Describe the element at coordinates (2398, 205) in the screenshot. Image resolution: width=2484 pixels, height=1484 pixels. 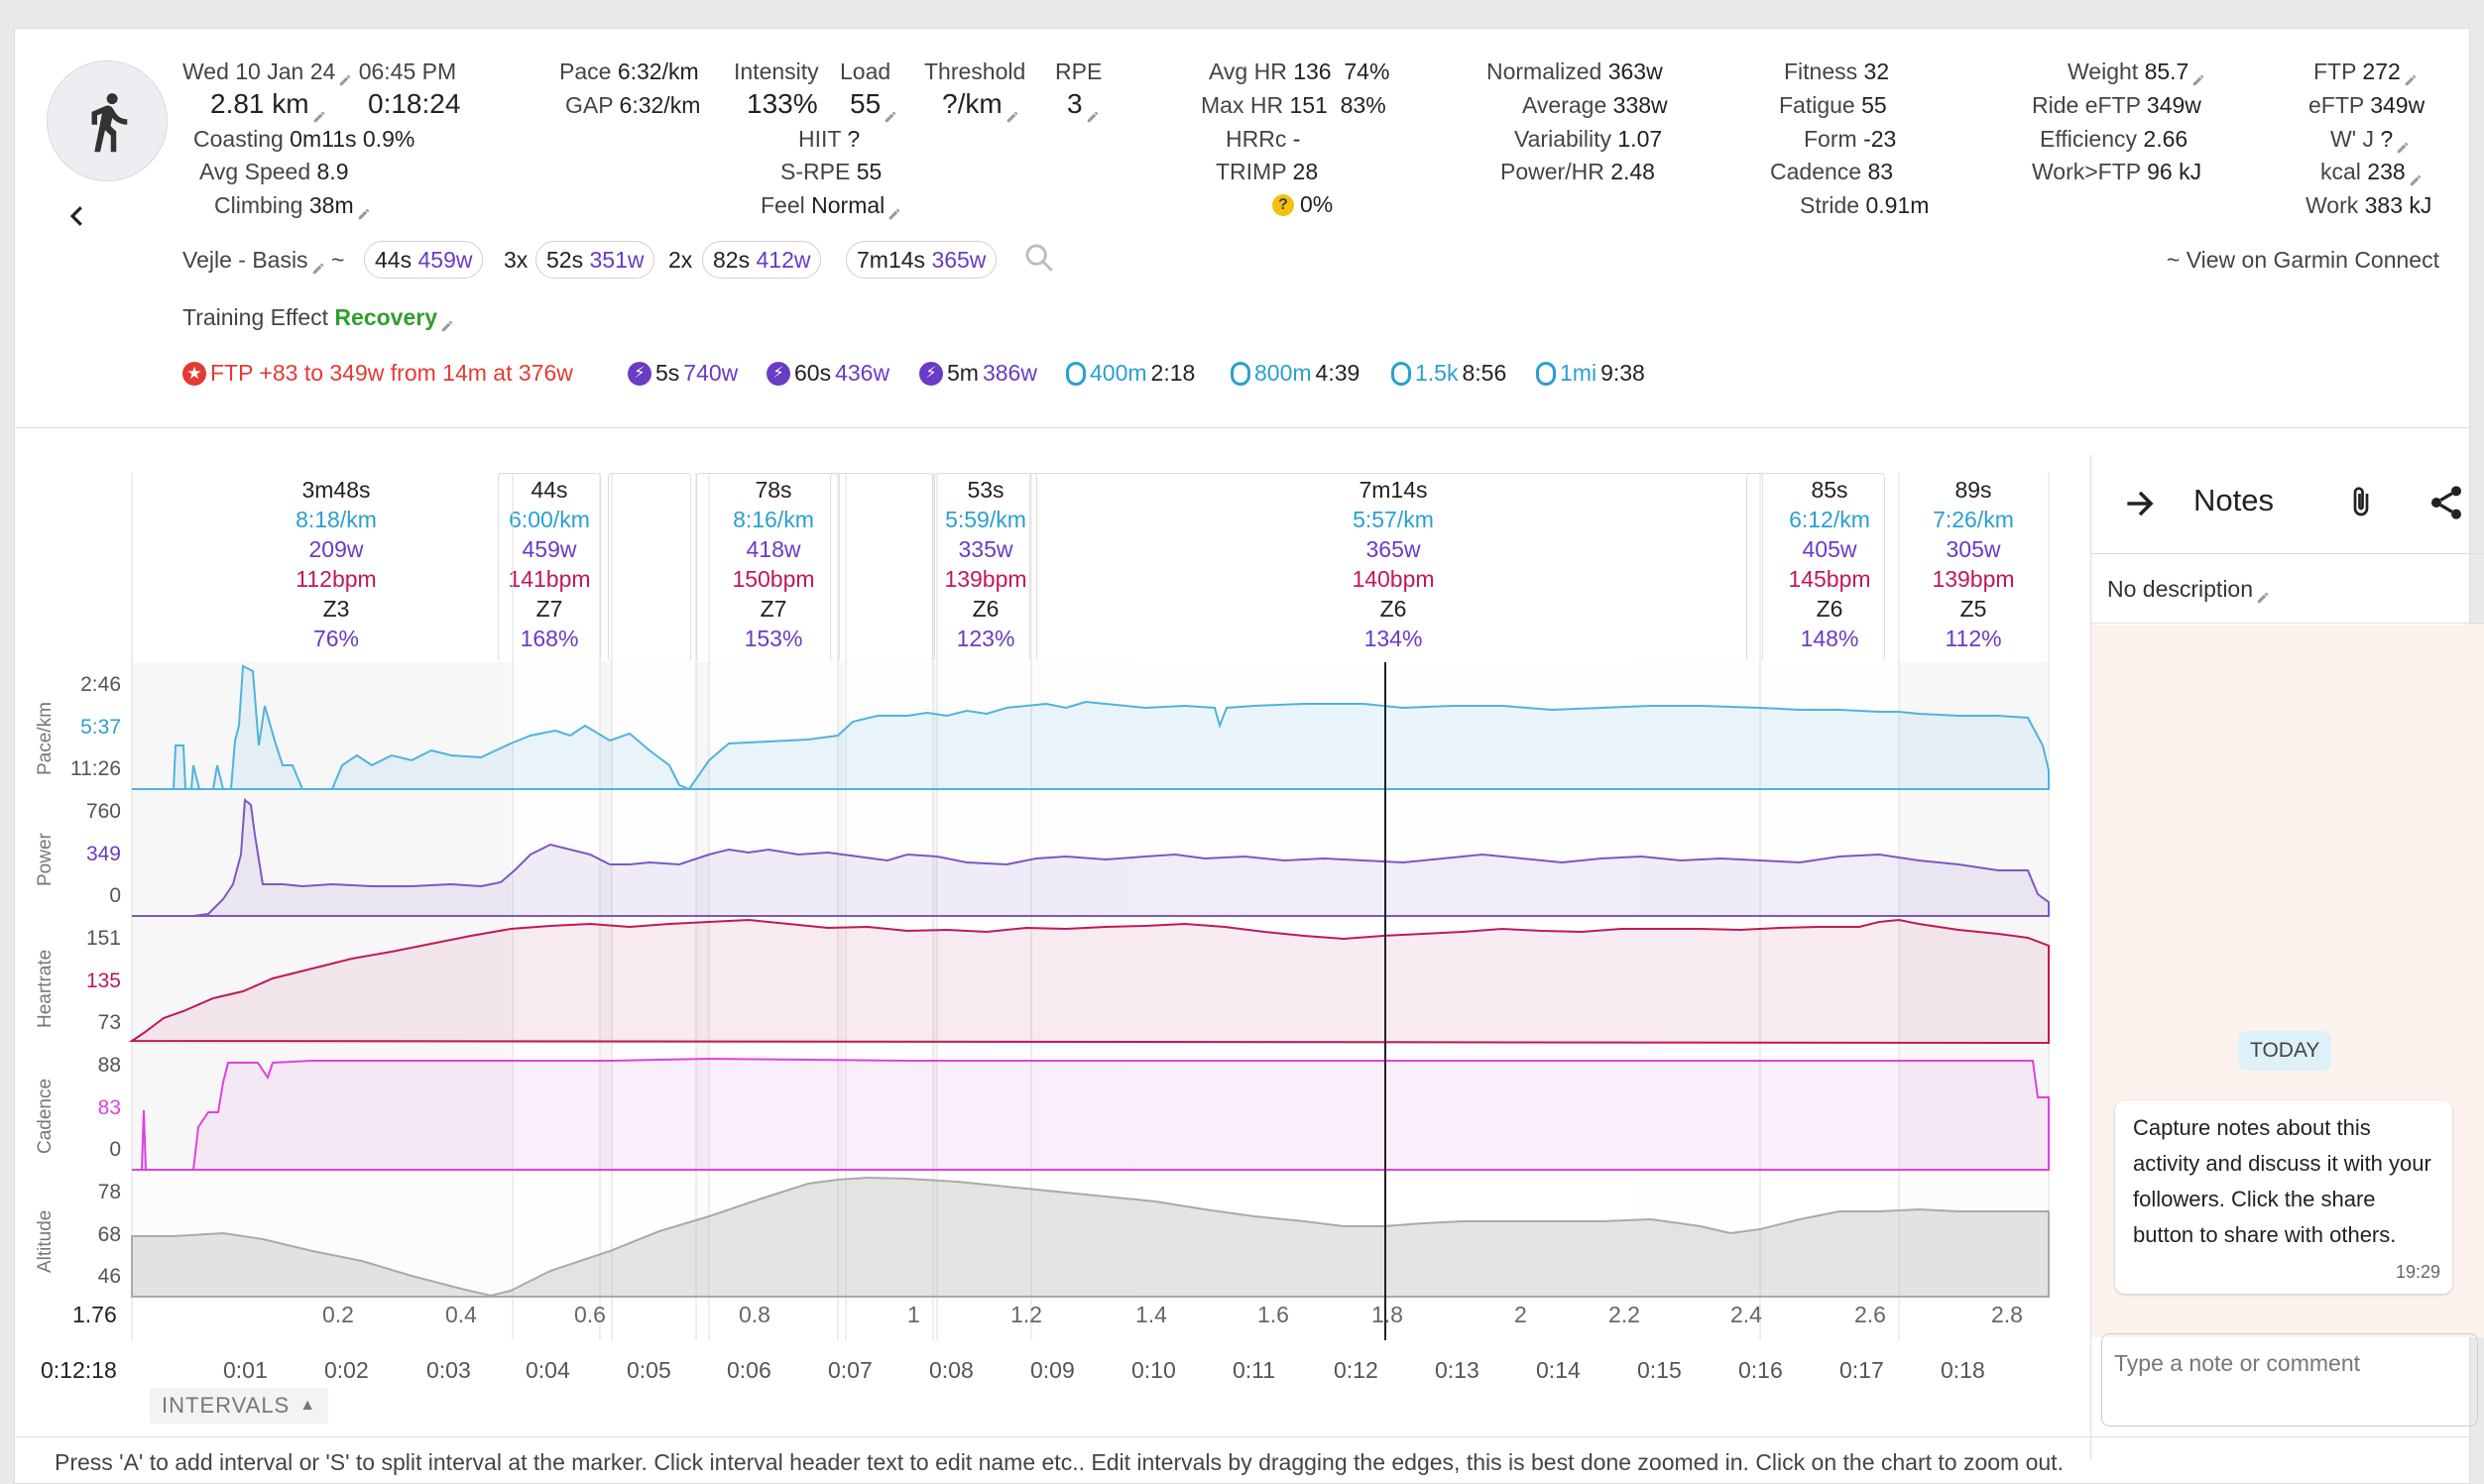
I see `work-value: 383 kJ` at that location.